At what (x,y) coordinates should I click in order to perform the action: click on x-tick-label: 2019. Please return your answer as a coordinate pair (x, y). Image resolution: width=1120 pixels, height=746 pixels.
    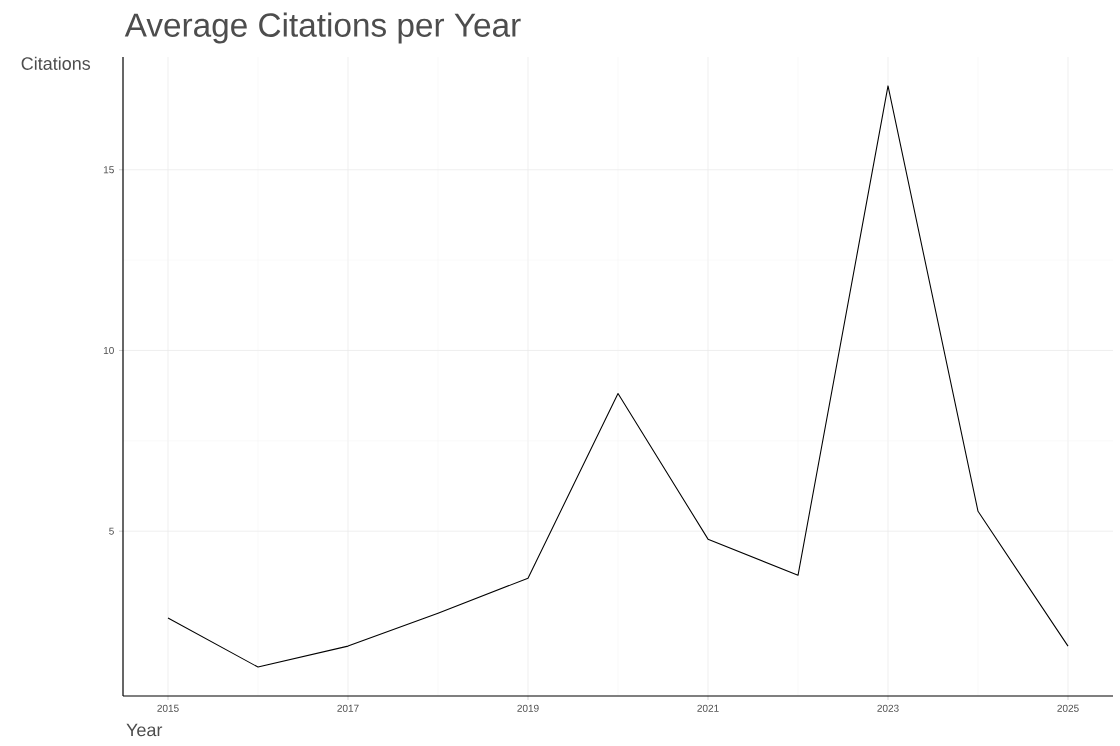
    Looking at the image, I should click on (528, 708).